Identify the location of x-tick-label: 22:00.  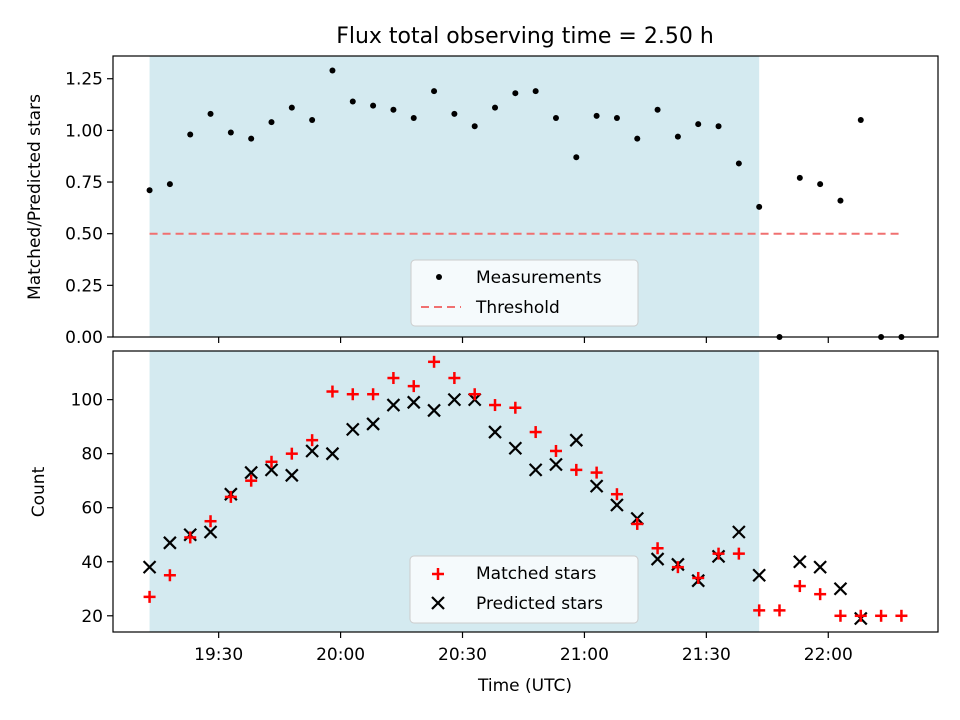
(828, 655).